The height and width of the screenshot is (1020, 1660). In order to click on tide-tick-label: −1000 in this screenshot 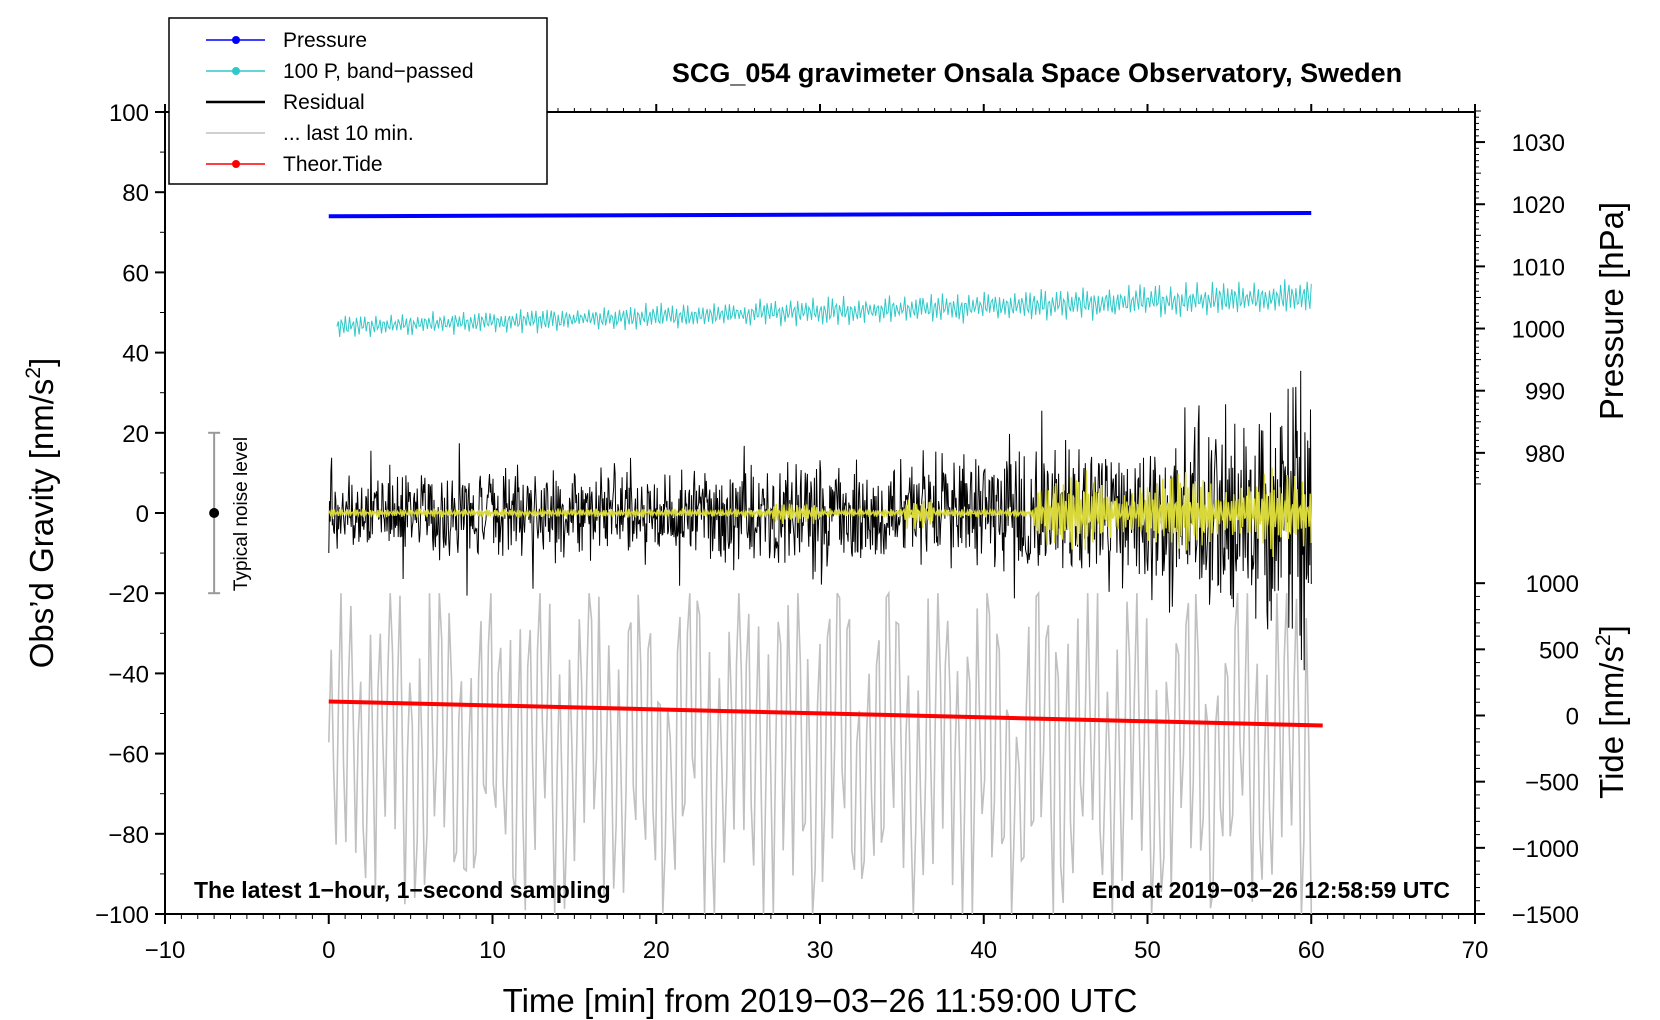, I will do `click(1545, 849)`.